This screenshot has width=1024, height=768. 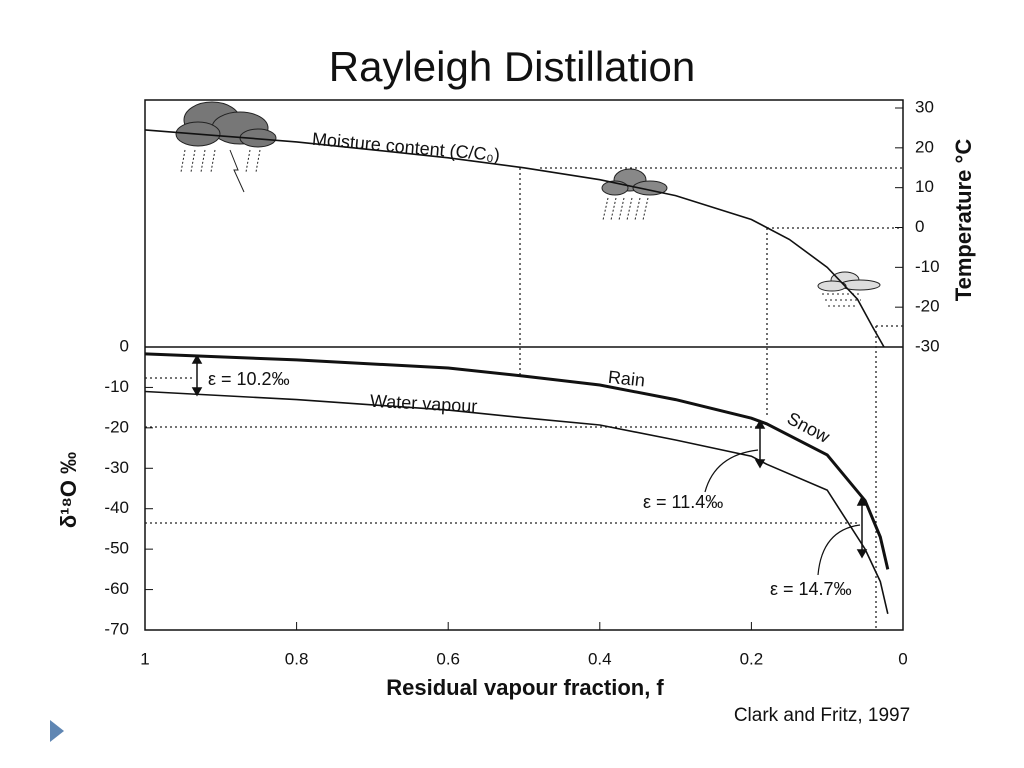 What do you see at coordinates (849, 289) in the screenshot?
I see `snow-cloud` at bounding box center [849, 289].